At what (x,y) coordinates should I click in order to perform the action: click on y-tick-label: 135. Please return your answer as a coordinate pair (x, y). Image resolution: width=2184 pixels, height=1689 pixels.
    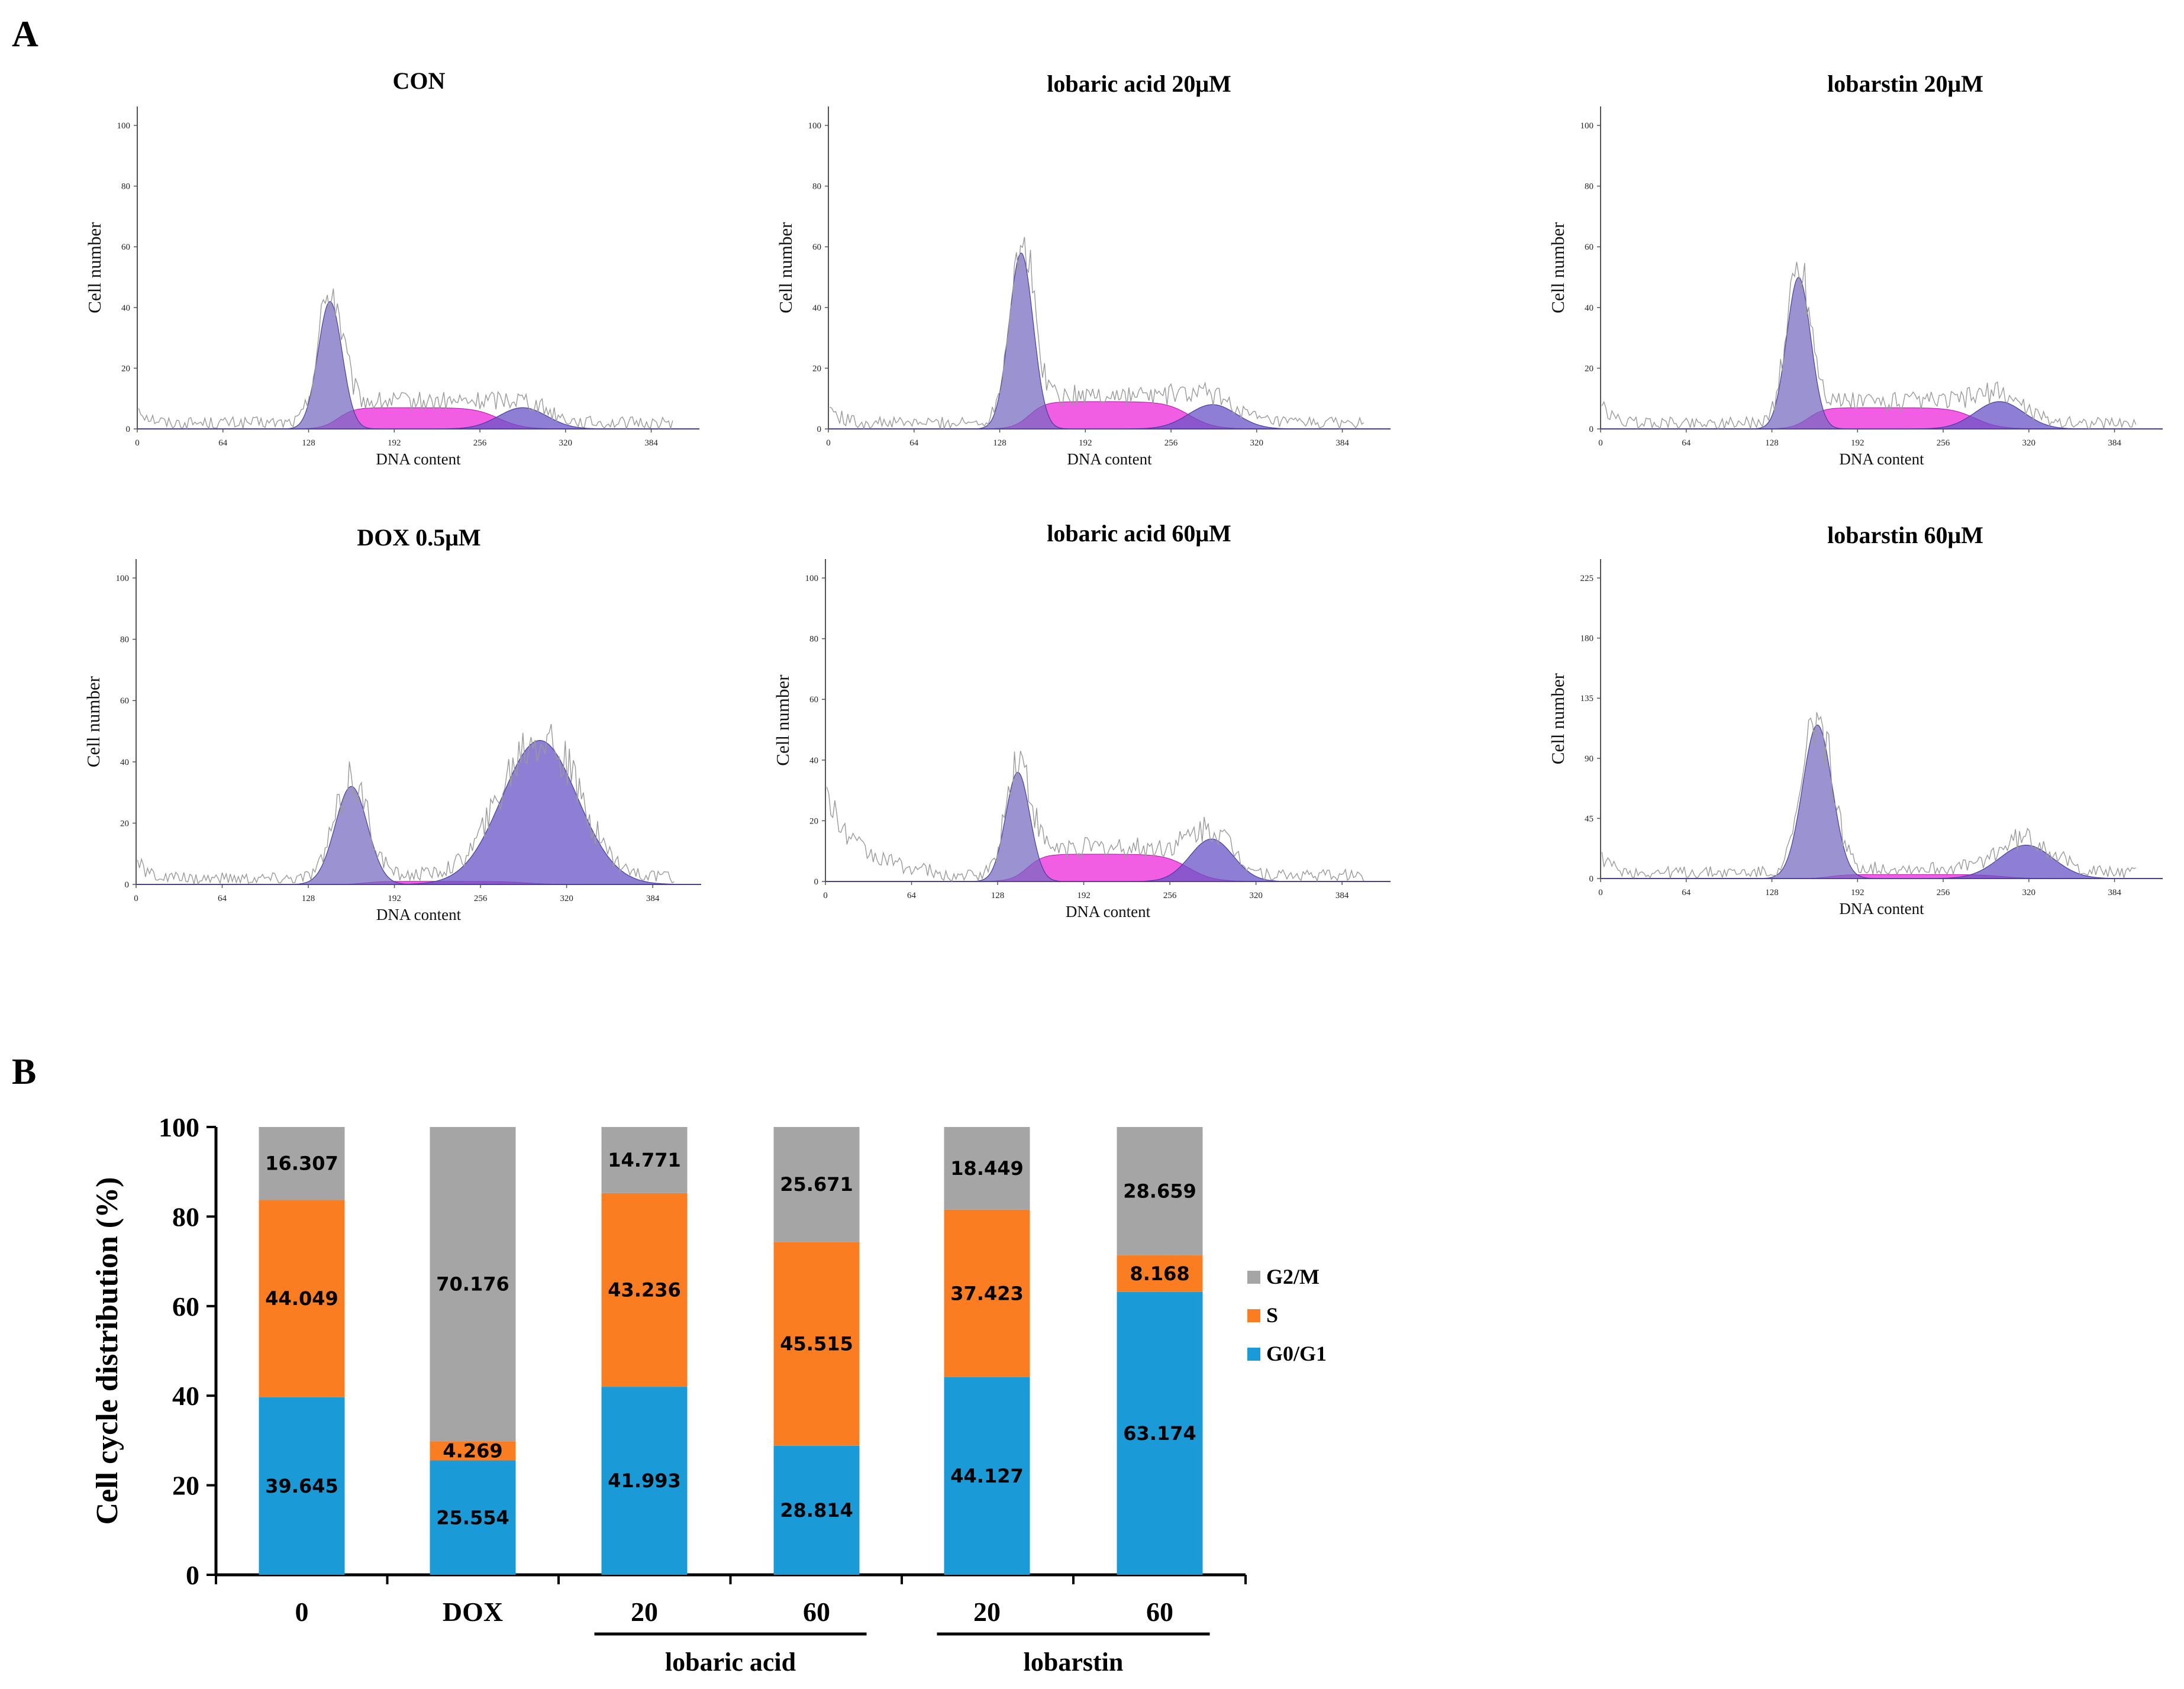
    Looking at the image, I should click on (1587, 698).